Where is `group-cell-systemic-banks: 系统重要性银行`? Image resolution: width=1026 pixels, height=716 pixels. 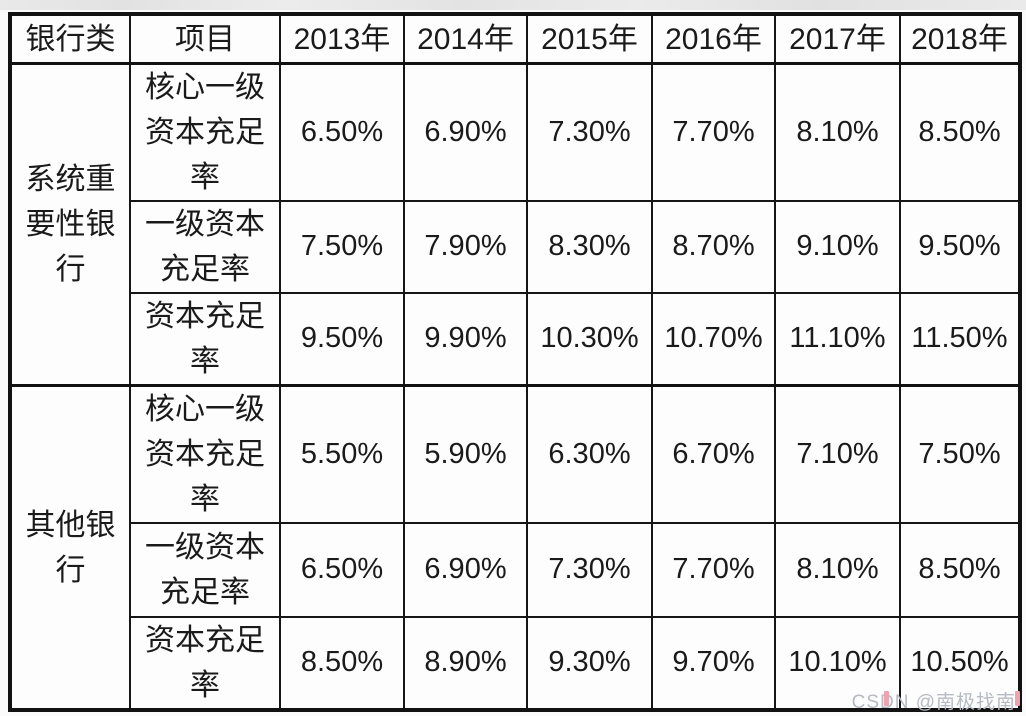
group-cell-systemic-banks: 系统重要性银行 is located at coordinates (70, 224).